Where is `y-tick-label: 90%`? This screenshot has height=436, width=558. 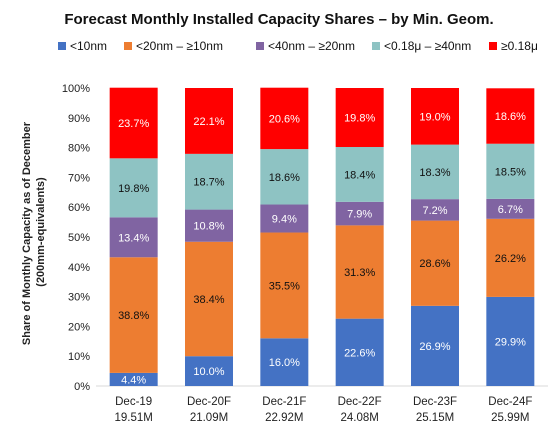
y-tick-label: 90% is located at coordinates (79, 119).